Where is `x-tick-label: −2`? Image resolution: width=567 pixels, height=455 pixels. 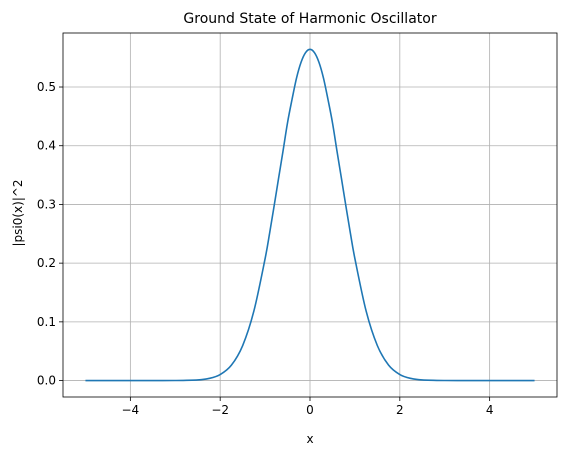 x-tick-label: −2 is located at coordinates (220, 410).